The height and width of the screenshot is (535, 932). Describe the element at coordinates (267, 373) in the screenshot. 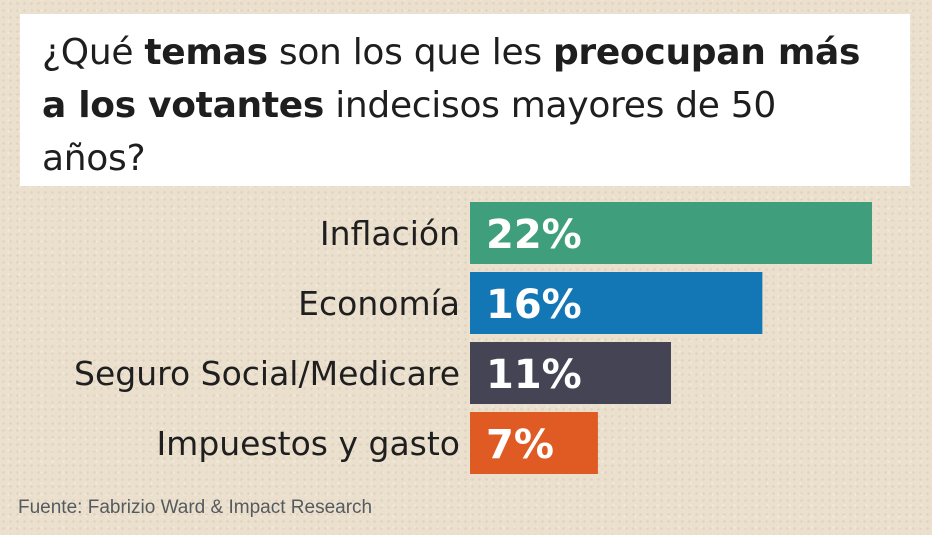

I see `category-label-2: Seguro Social/Medicare` at that location.